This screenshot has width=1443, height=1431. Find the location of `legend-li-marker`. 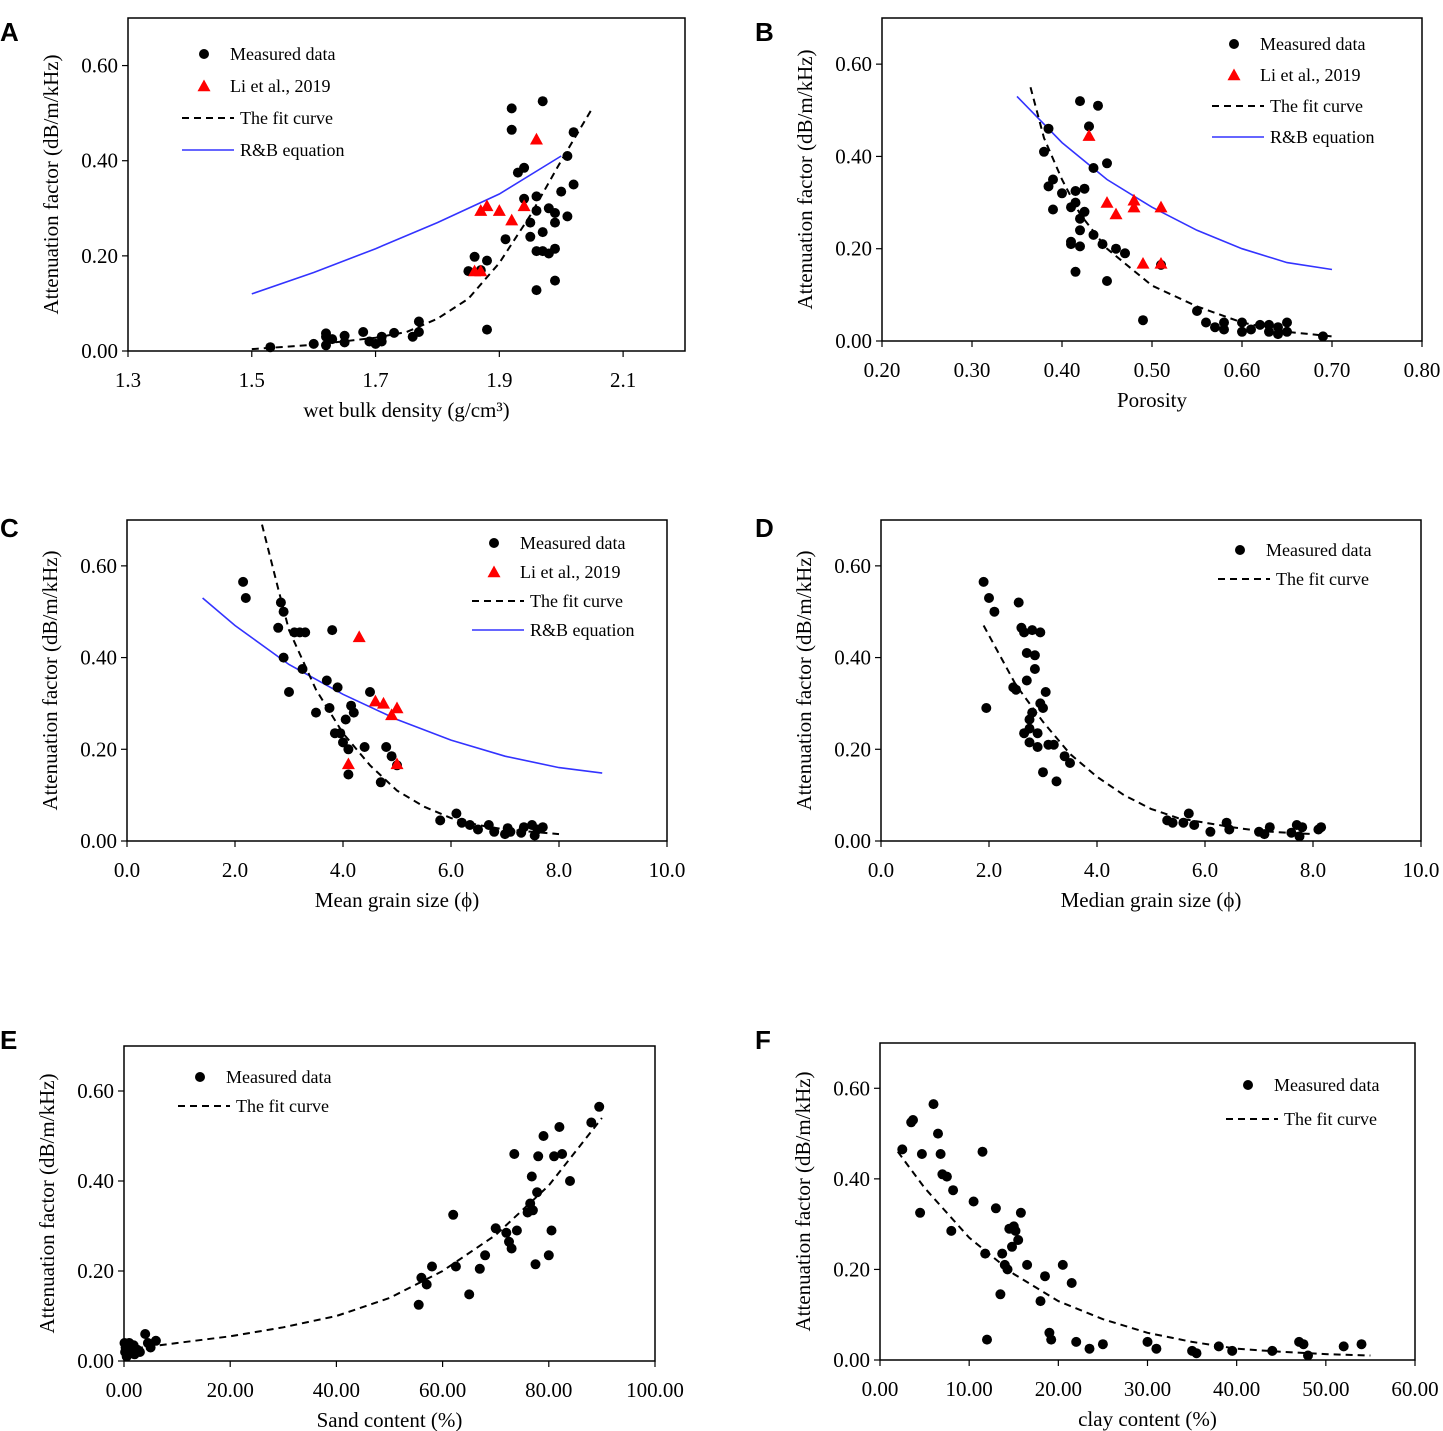

legend-li-marker is located at coordinates (1234, 74).